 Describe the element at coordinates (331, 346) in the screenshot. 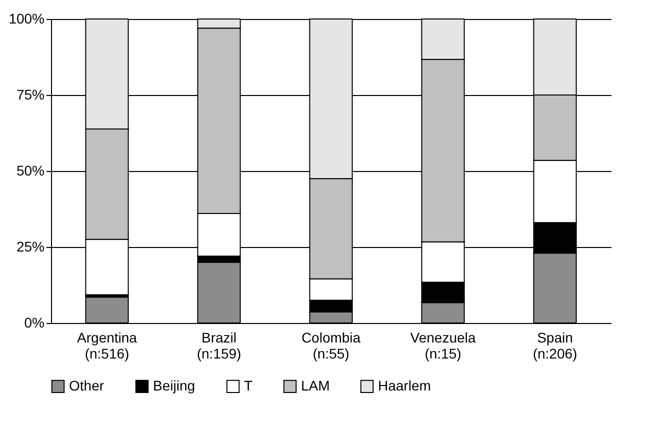

I see `x-tick-label: Colombia (n:55)` at that location.